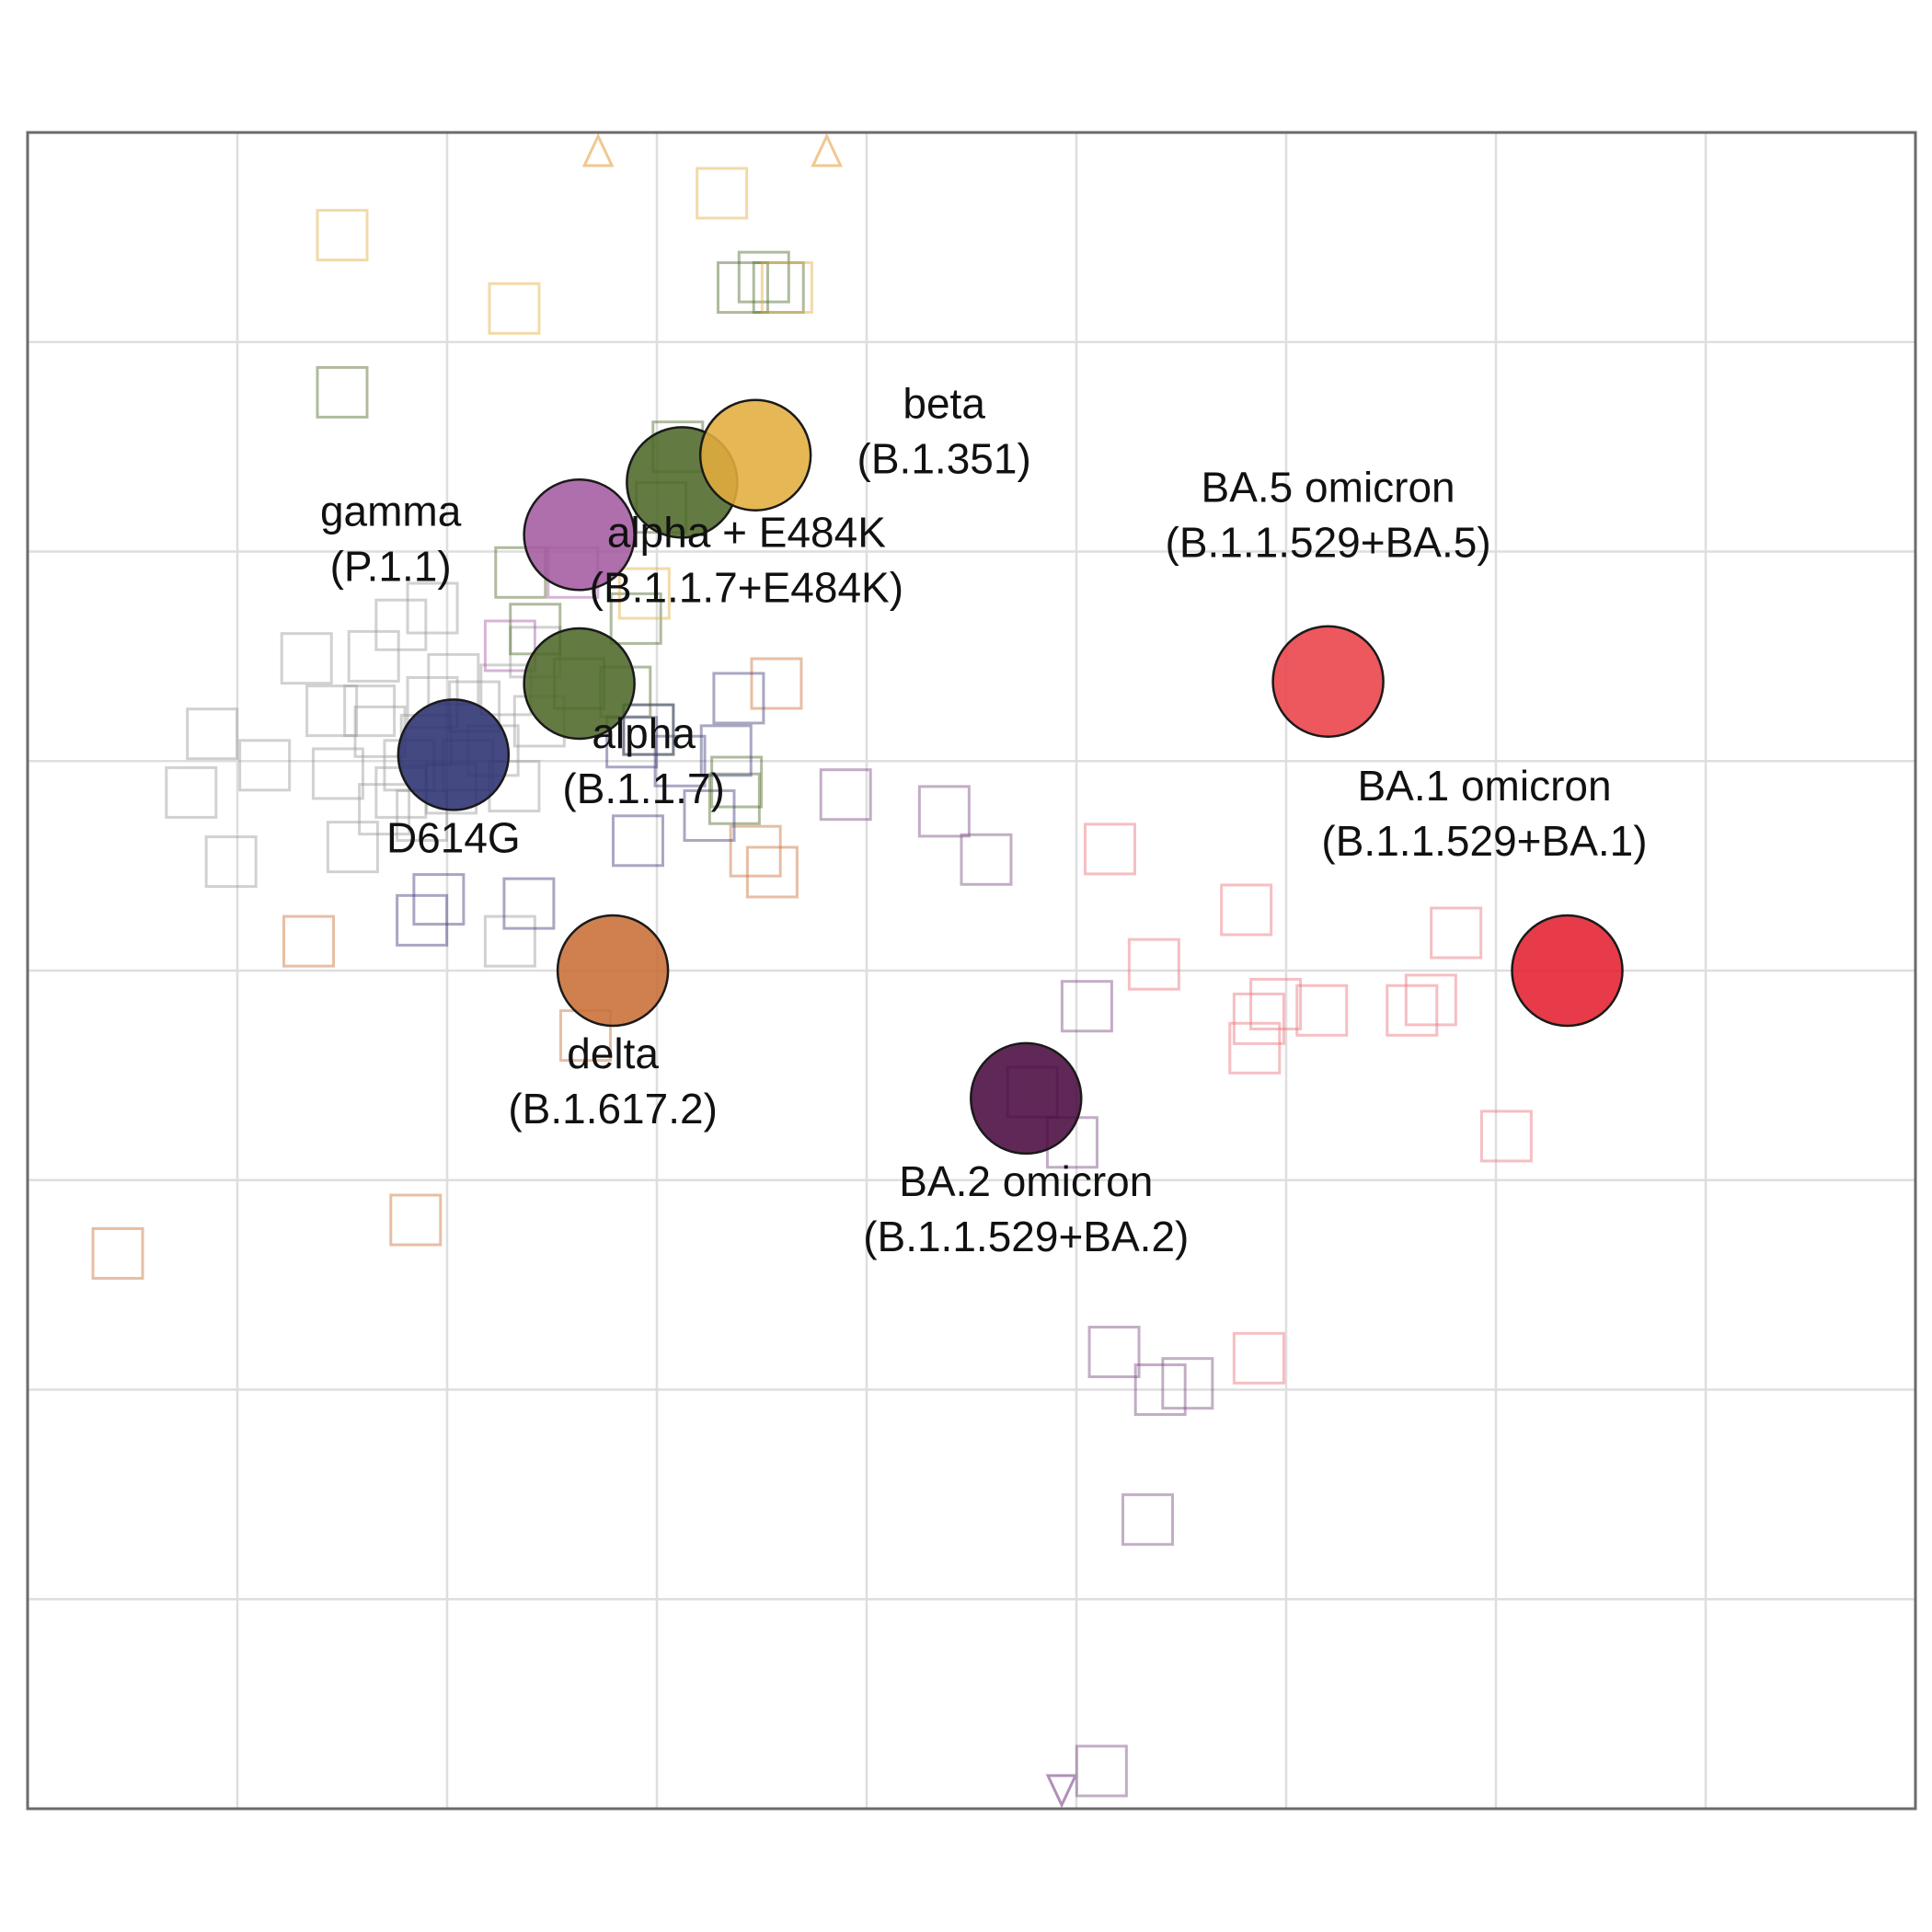 This screenshot has width=1932, height=1932. Describe the element at coordinates (391, 566) in the screenshot. I see `antigen-label-line: (P.1.1)` at that location.